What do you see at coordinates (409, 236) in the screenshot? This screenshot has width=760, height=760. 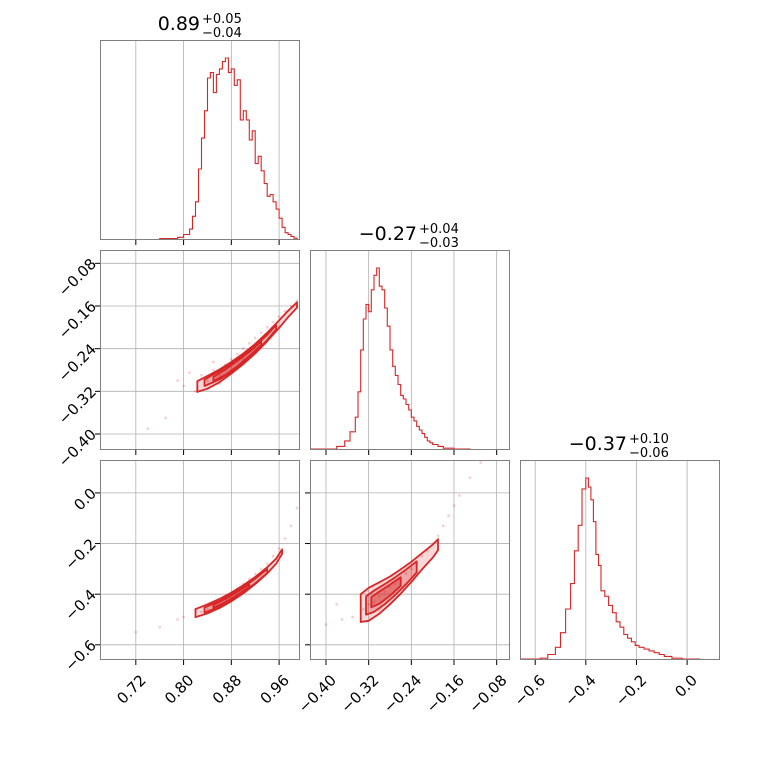 I see `title-param-1: −0.27 +0.04 −0.03` at bounding box center [409, 236].